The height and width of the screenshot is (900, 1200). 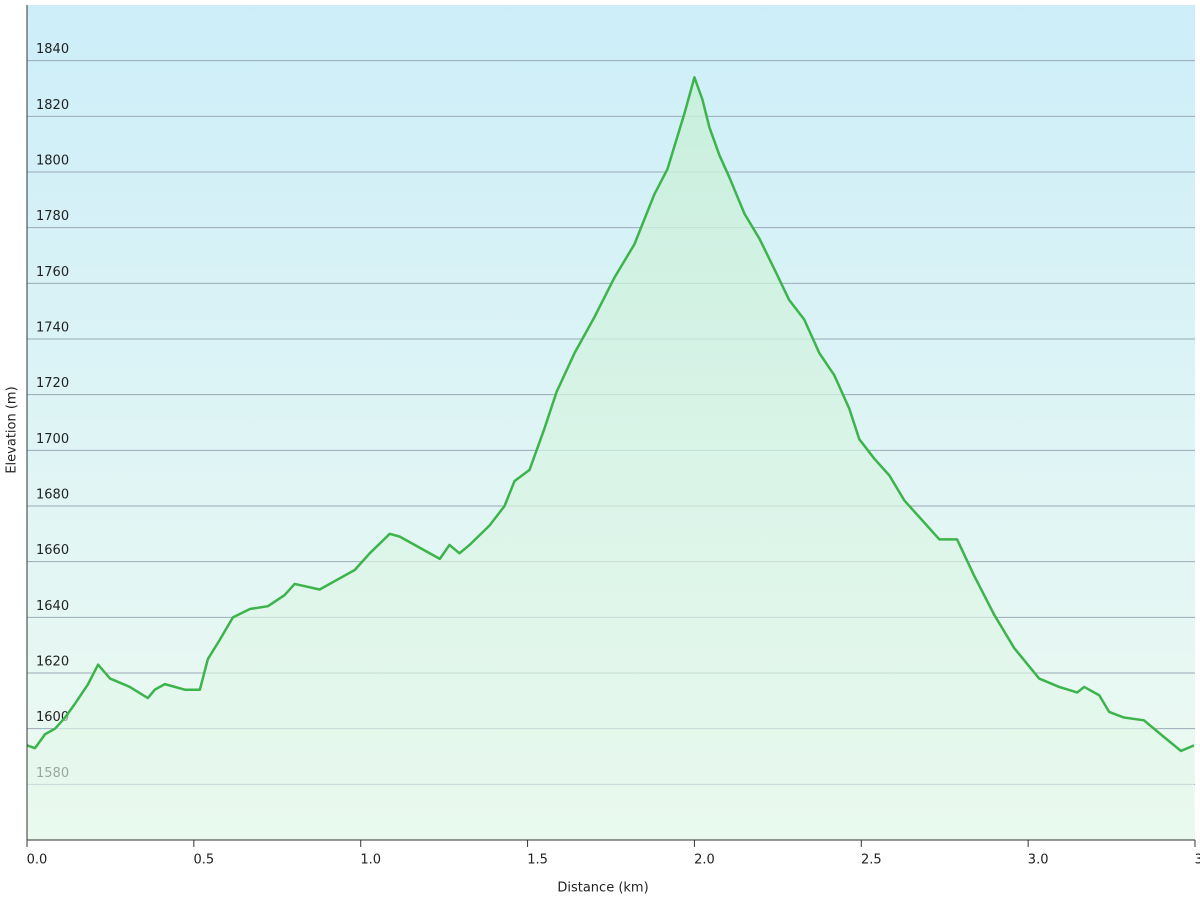 I want to click on y-tick-label: 1840, so click(x=52, y=49).